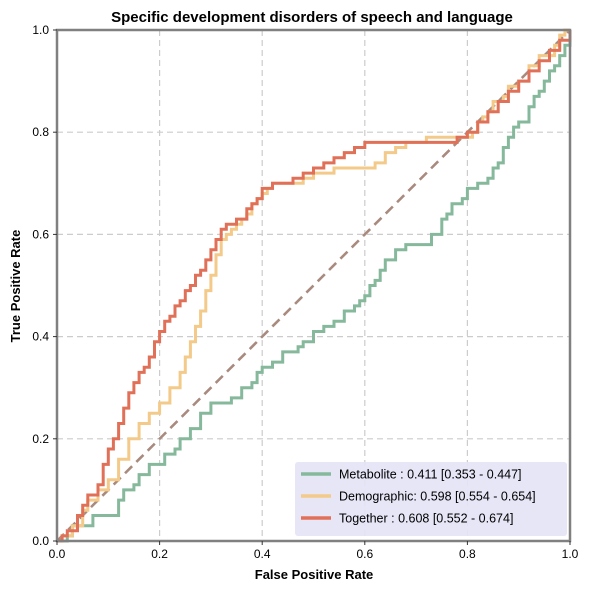 This screenshot has height=592, width=591. Describe the element at coordinates (467, 554) in the screenshot. I see `x-tick-label: 0.8` at that location.